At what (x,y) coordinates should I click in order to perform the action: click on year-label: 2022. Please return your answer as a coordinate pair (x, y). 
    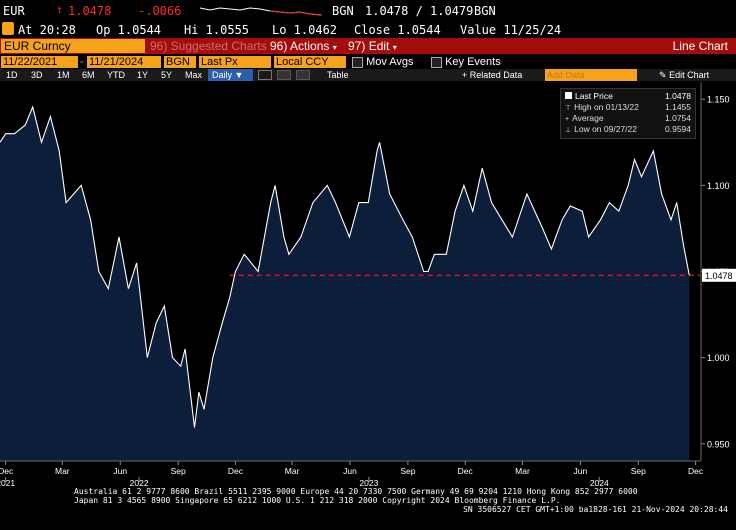
    Looking at the image, I should click on (139, 483).